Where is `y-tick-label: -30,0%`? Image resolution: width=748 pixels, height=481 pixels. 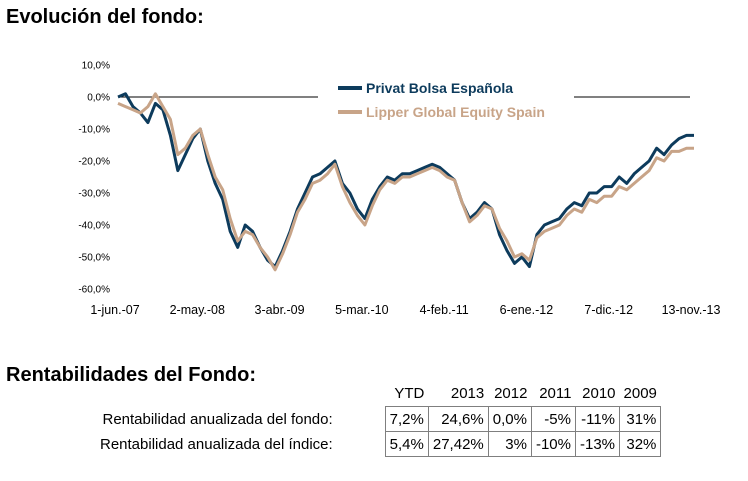 y-tick-label: -30,0% is located at coordinates (94, 194).